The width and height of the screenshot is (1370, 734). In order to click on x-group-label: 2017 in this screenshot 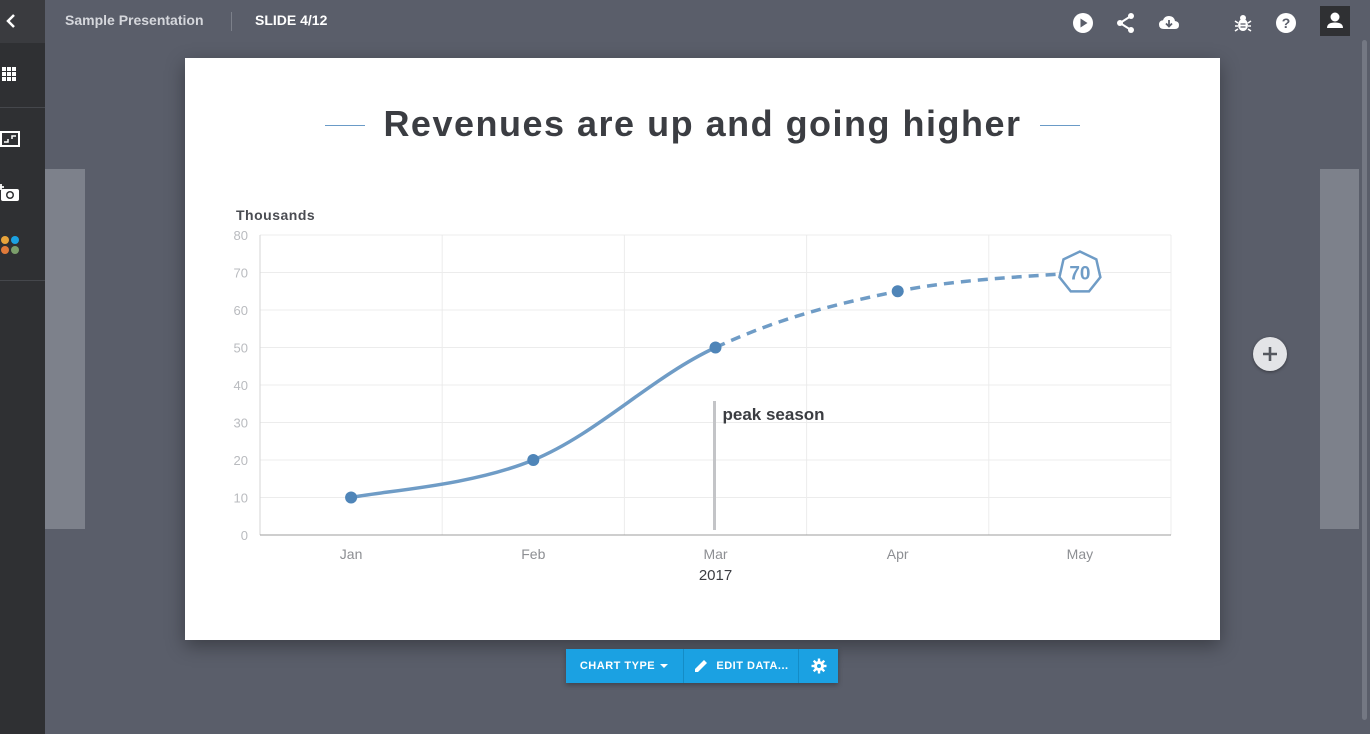, I will do `click(715, 575)`.